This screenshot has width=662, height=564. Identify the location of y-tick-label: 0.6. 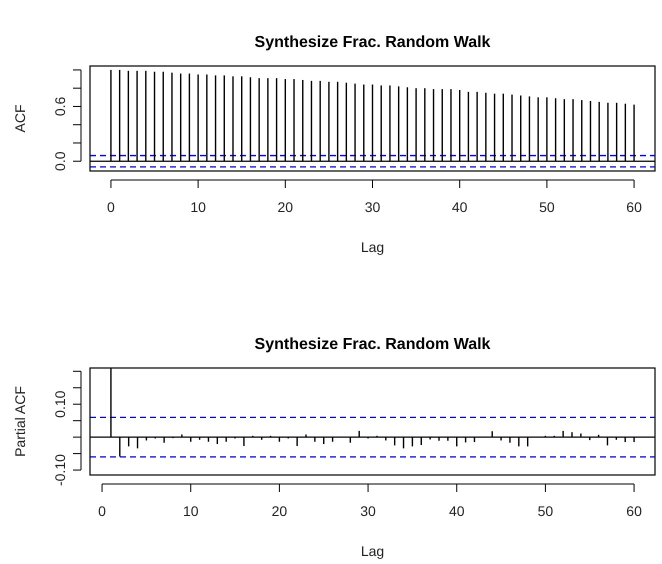
(60, 106).